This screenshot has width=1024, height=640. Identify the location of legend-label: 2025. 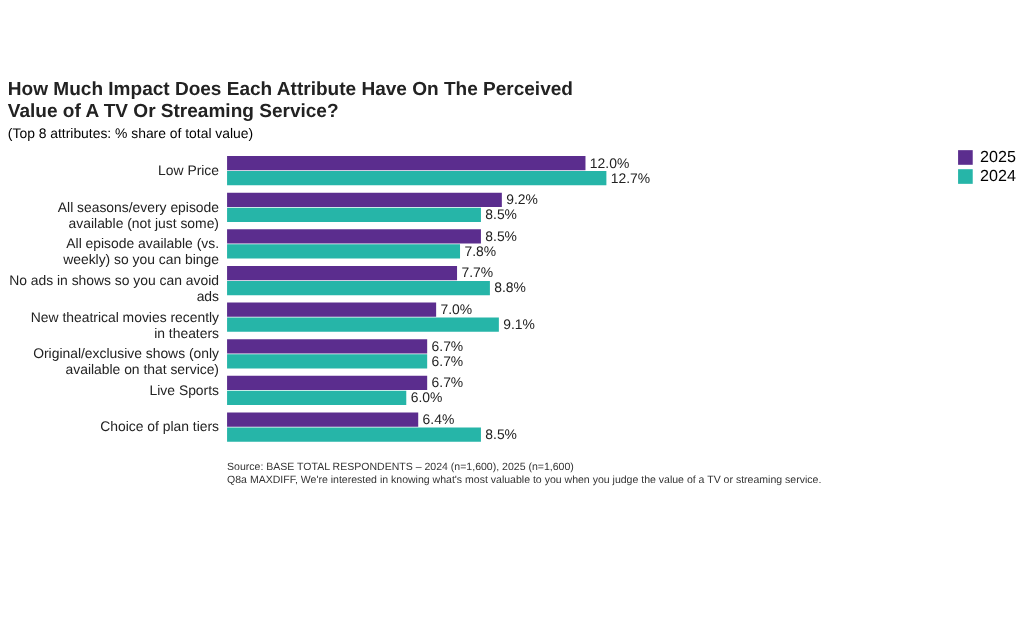
(998, 156).